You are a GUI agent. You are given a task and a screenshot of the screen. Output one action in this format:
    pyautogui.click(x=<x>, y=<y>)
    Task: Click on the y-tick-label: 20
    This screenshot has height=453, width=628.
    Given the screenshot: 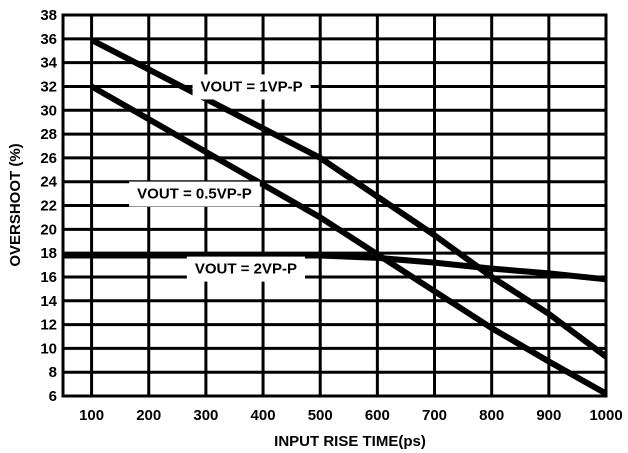 What is the action you would take?
    pyautogui.click(x=48, y=229)
    